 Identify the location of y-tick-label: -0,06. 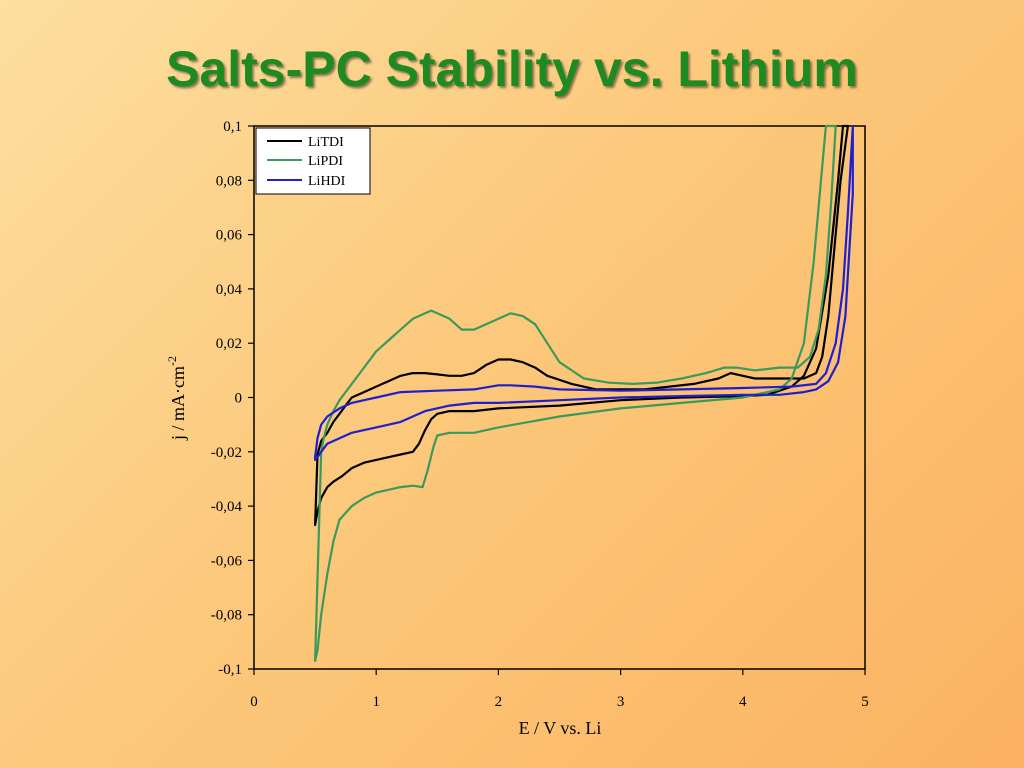
(227, 561).